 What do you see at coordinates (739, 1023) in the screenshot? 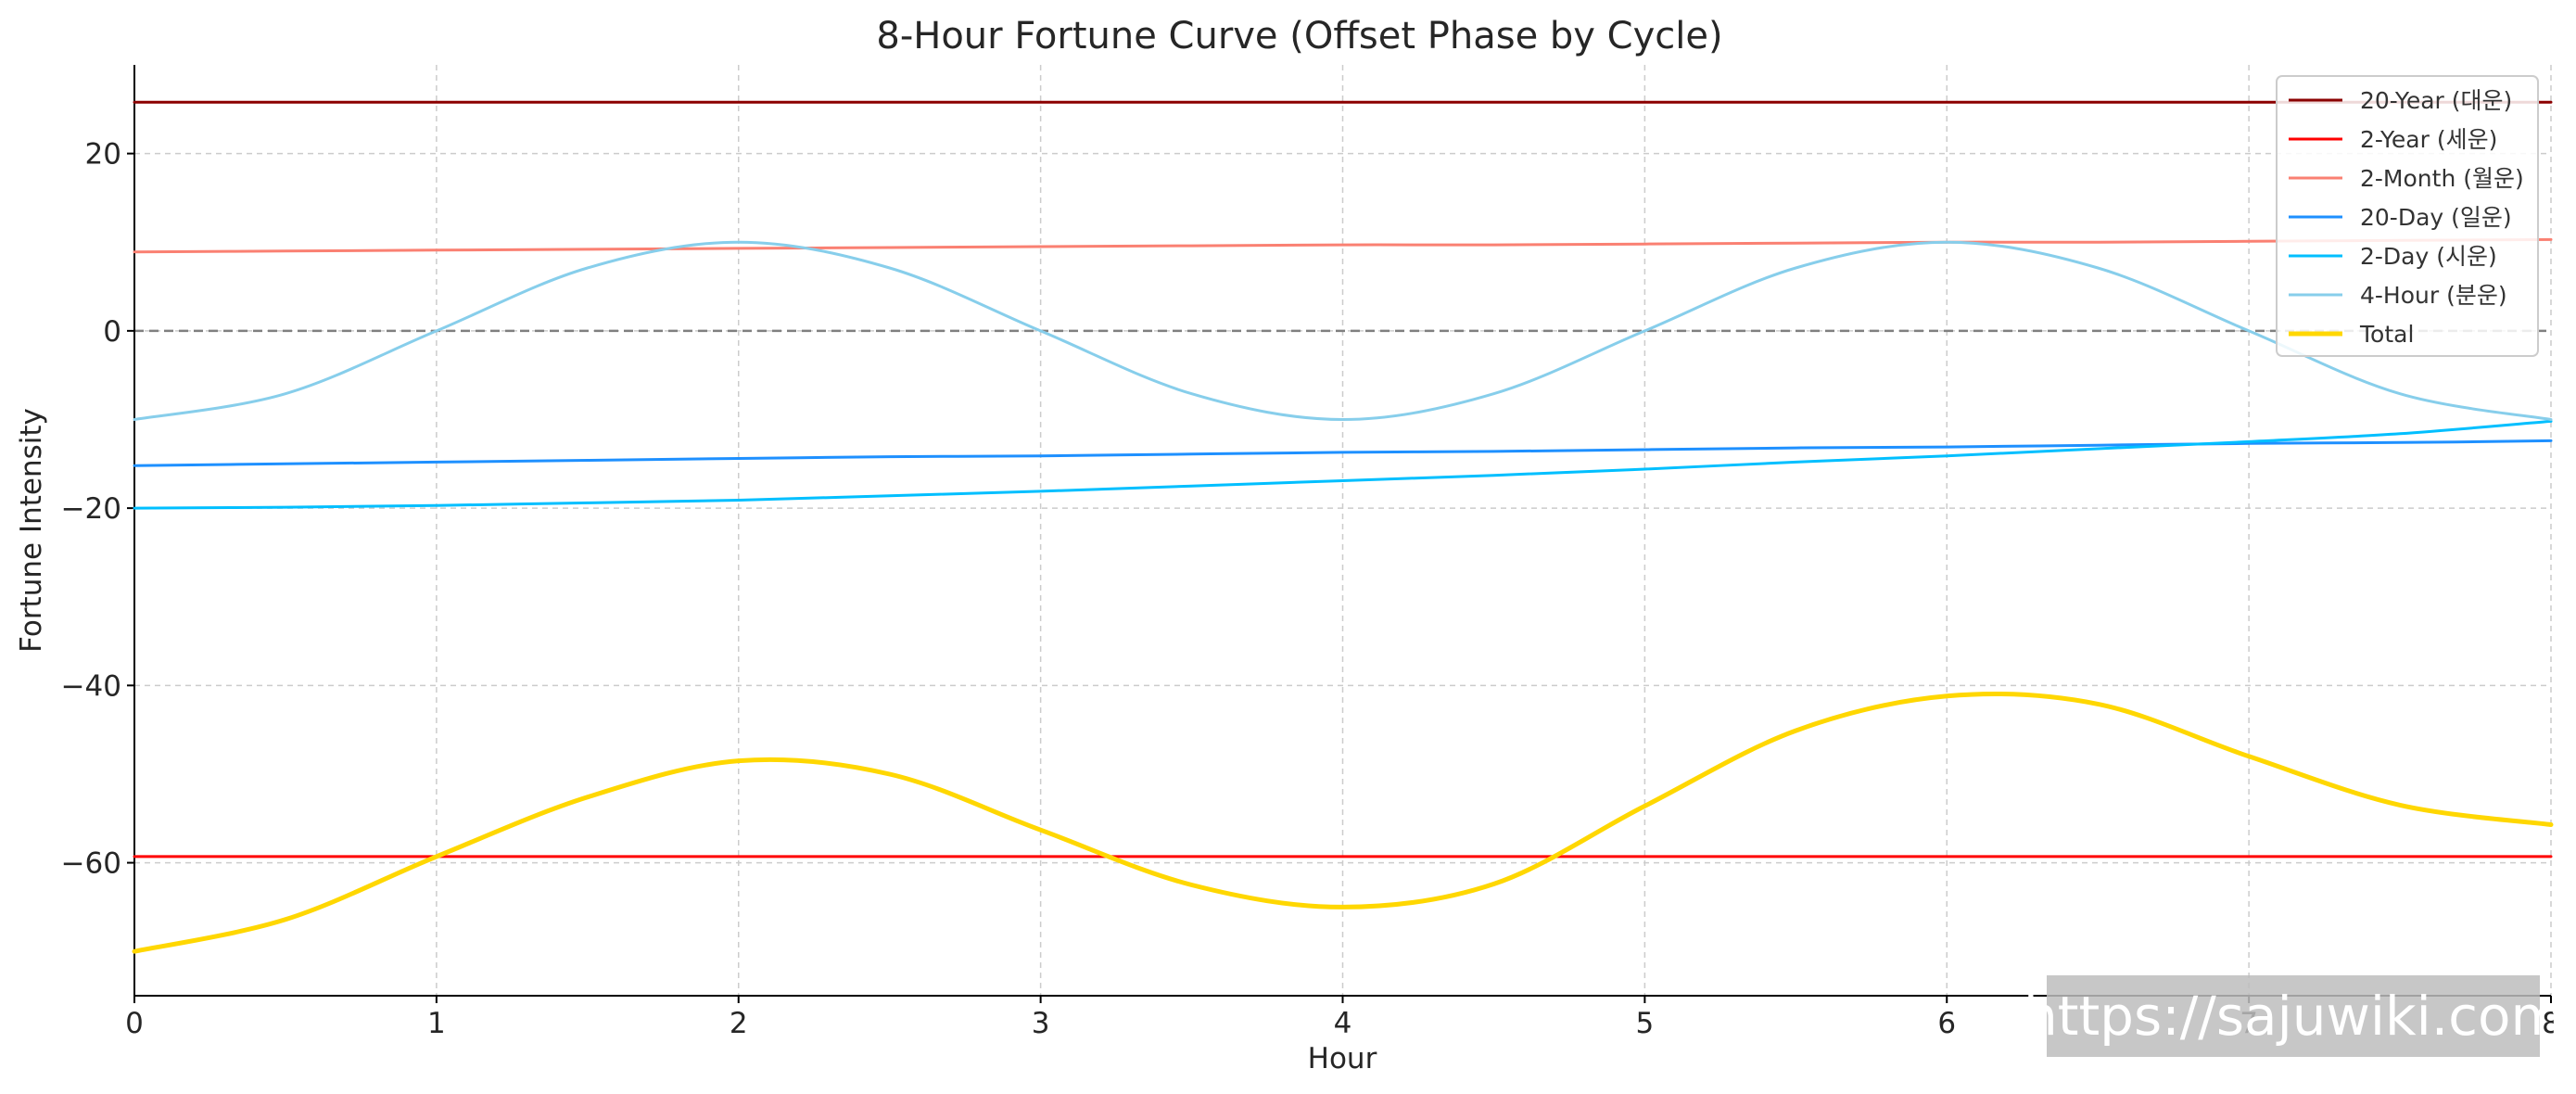
I see `x-tick-label: 2` at bounding box center [739, 1023].